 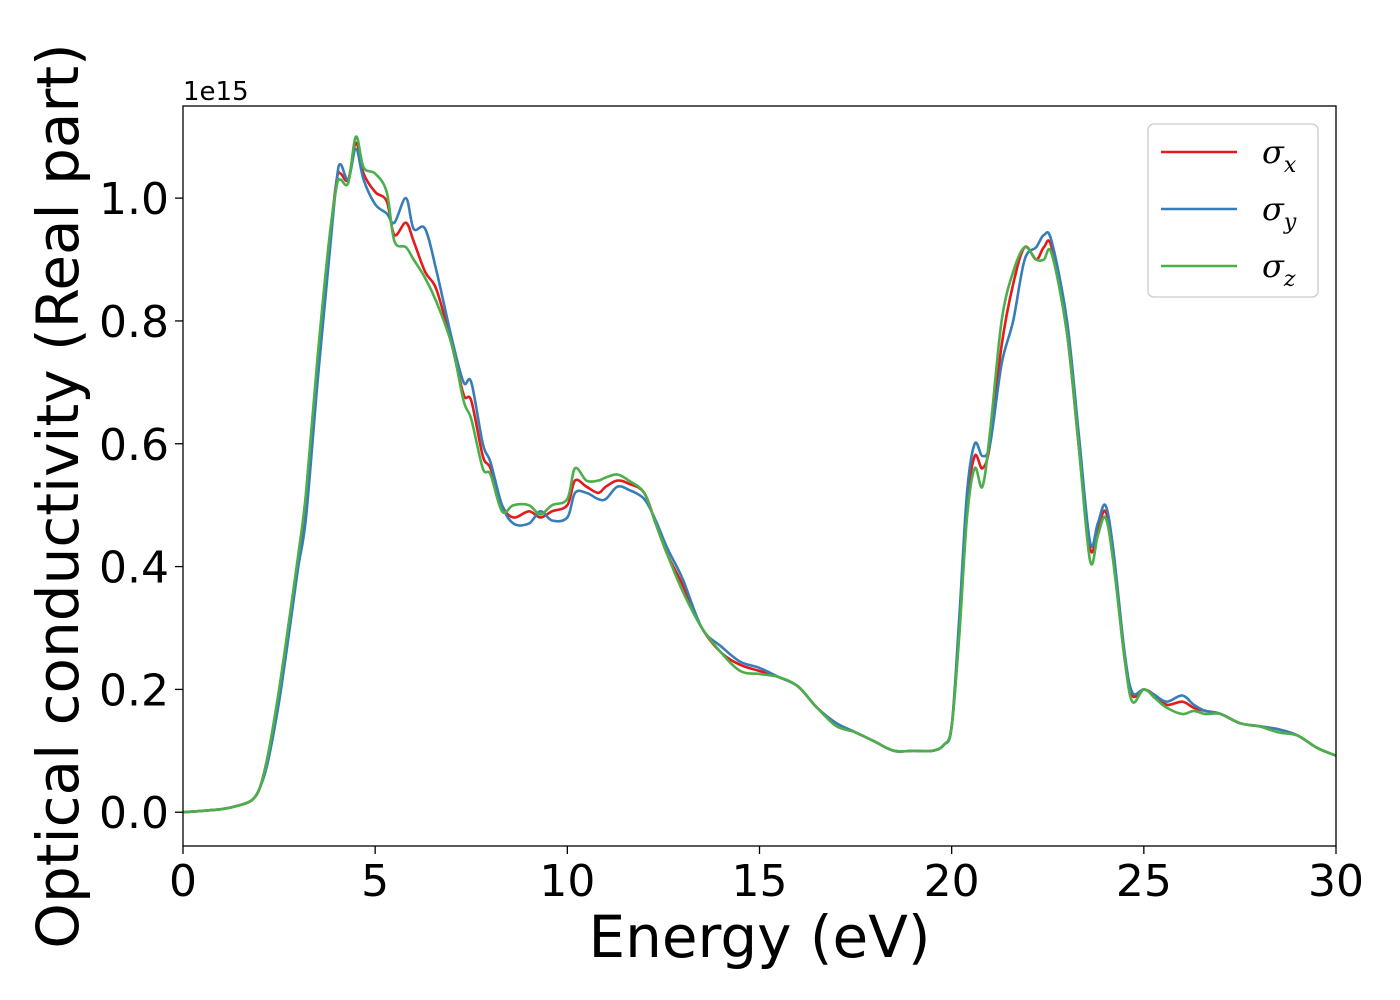 I want to click on y-tick-label: 0.0, so click(x=134, y=813).